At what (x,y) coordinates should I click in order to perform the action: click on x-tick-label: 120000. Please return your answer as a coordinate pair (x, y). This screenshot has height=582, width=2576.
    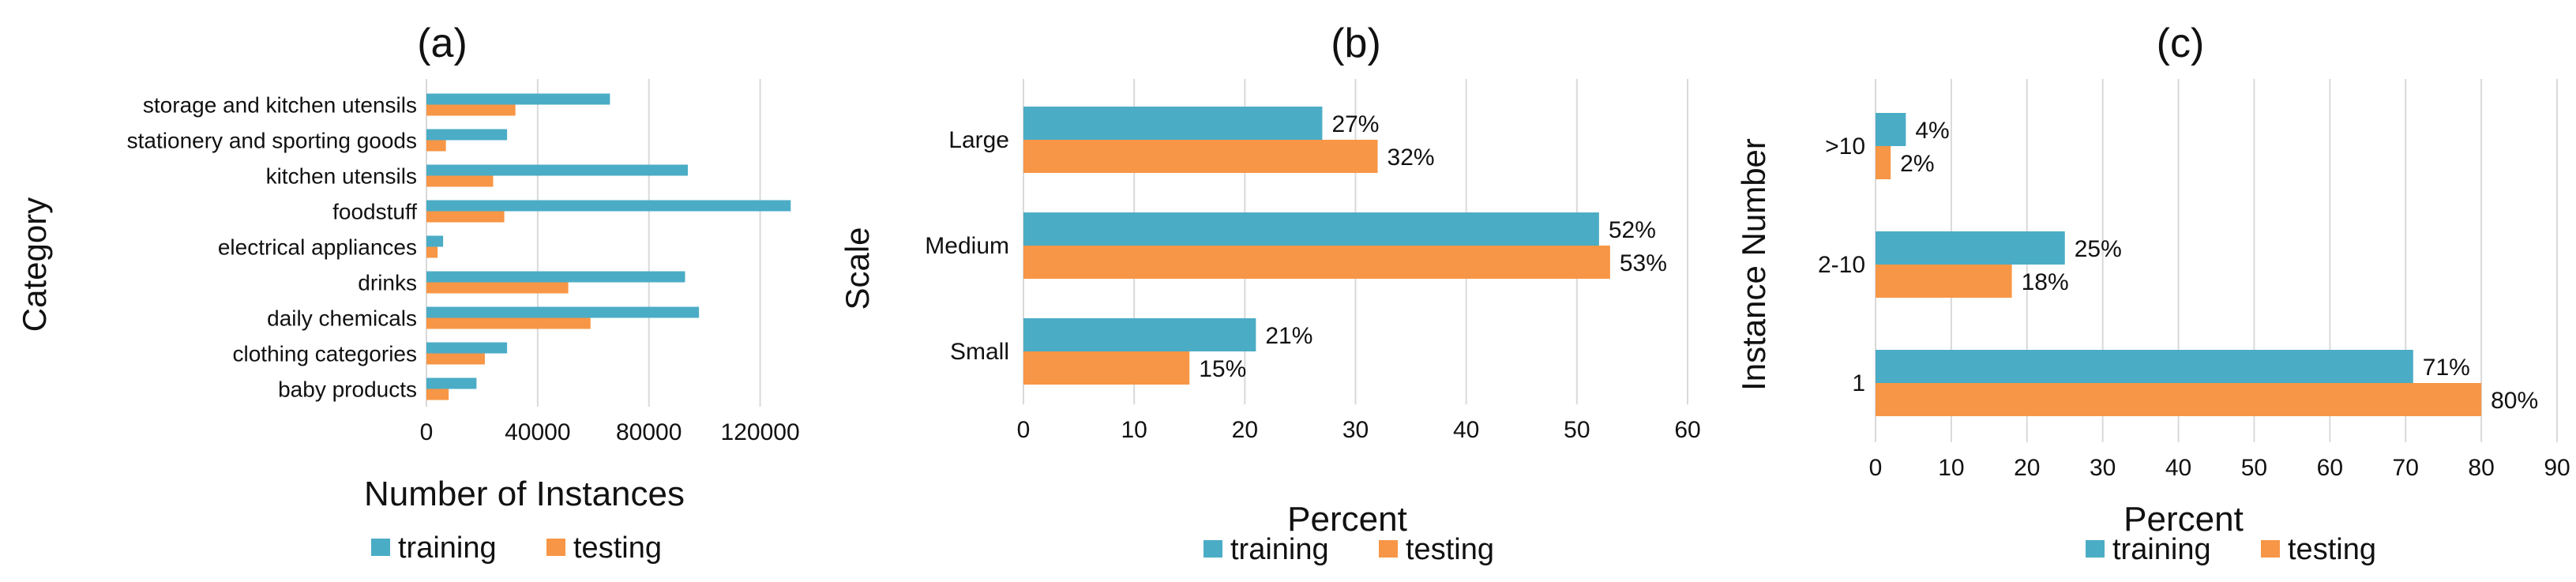
    Looking at the image, I should click on (760, 432).